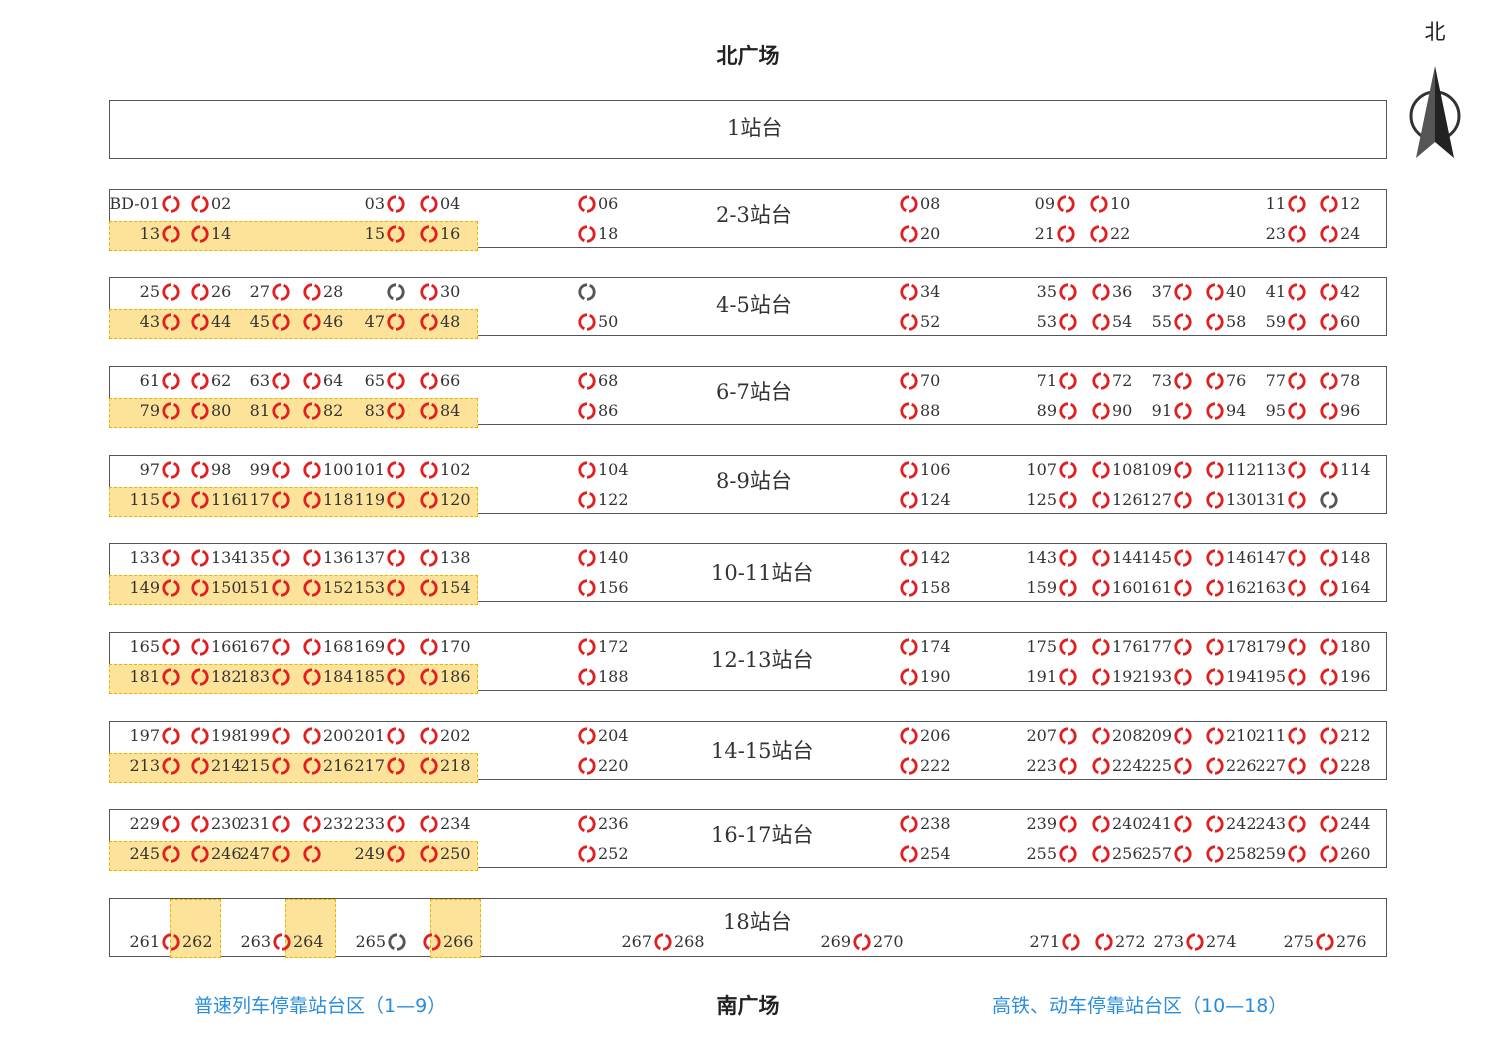 The image size is (1498, 1059). I want to click on gate-number: 174, so click(935, 646).